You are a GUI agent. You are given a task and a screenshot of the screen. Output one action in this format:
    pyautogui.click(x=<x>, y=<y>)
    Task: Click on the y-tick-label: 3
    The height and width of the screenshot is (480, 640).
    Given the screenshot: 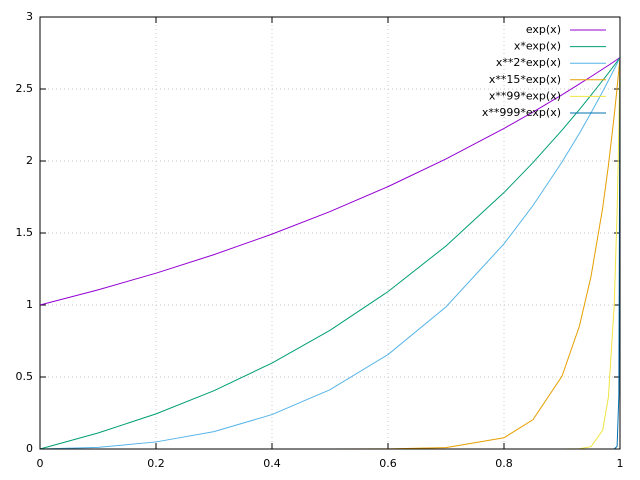 What is the action you would take?
    pyautogui.click(x=29, y=16)
    